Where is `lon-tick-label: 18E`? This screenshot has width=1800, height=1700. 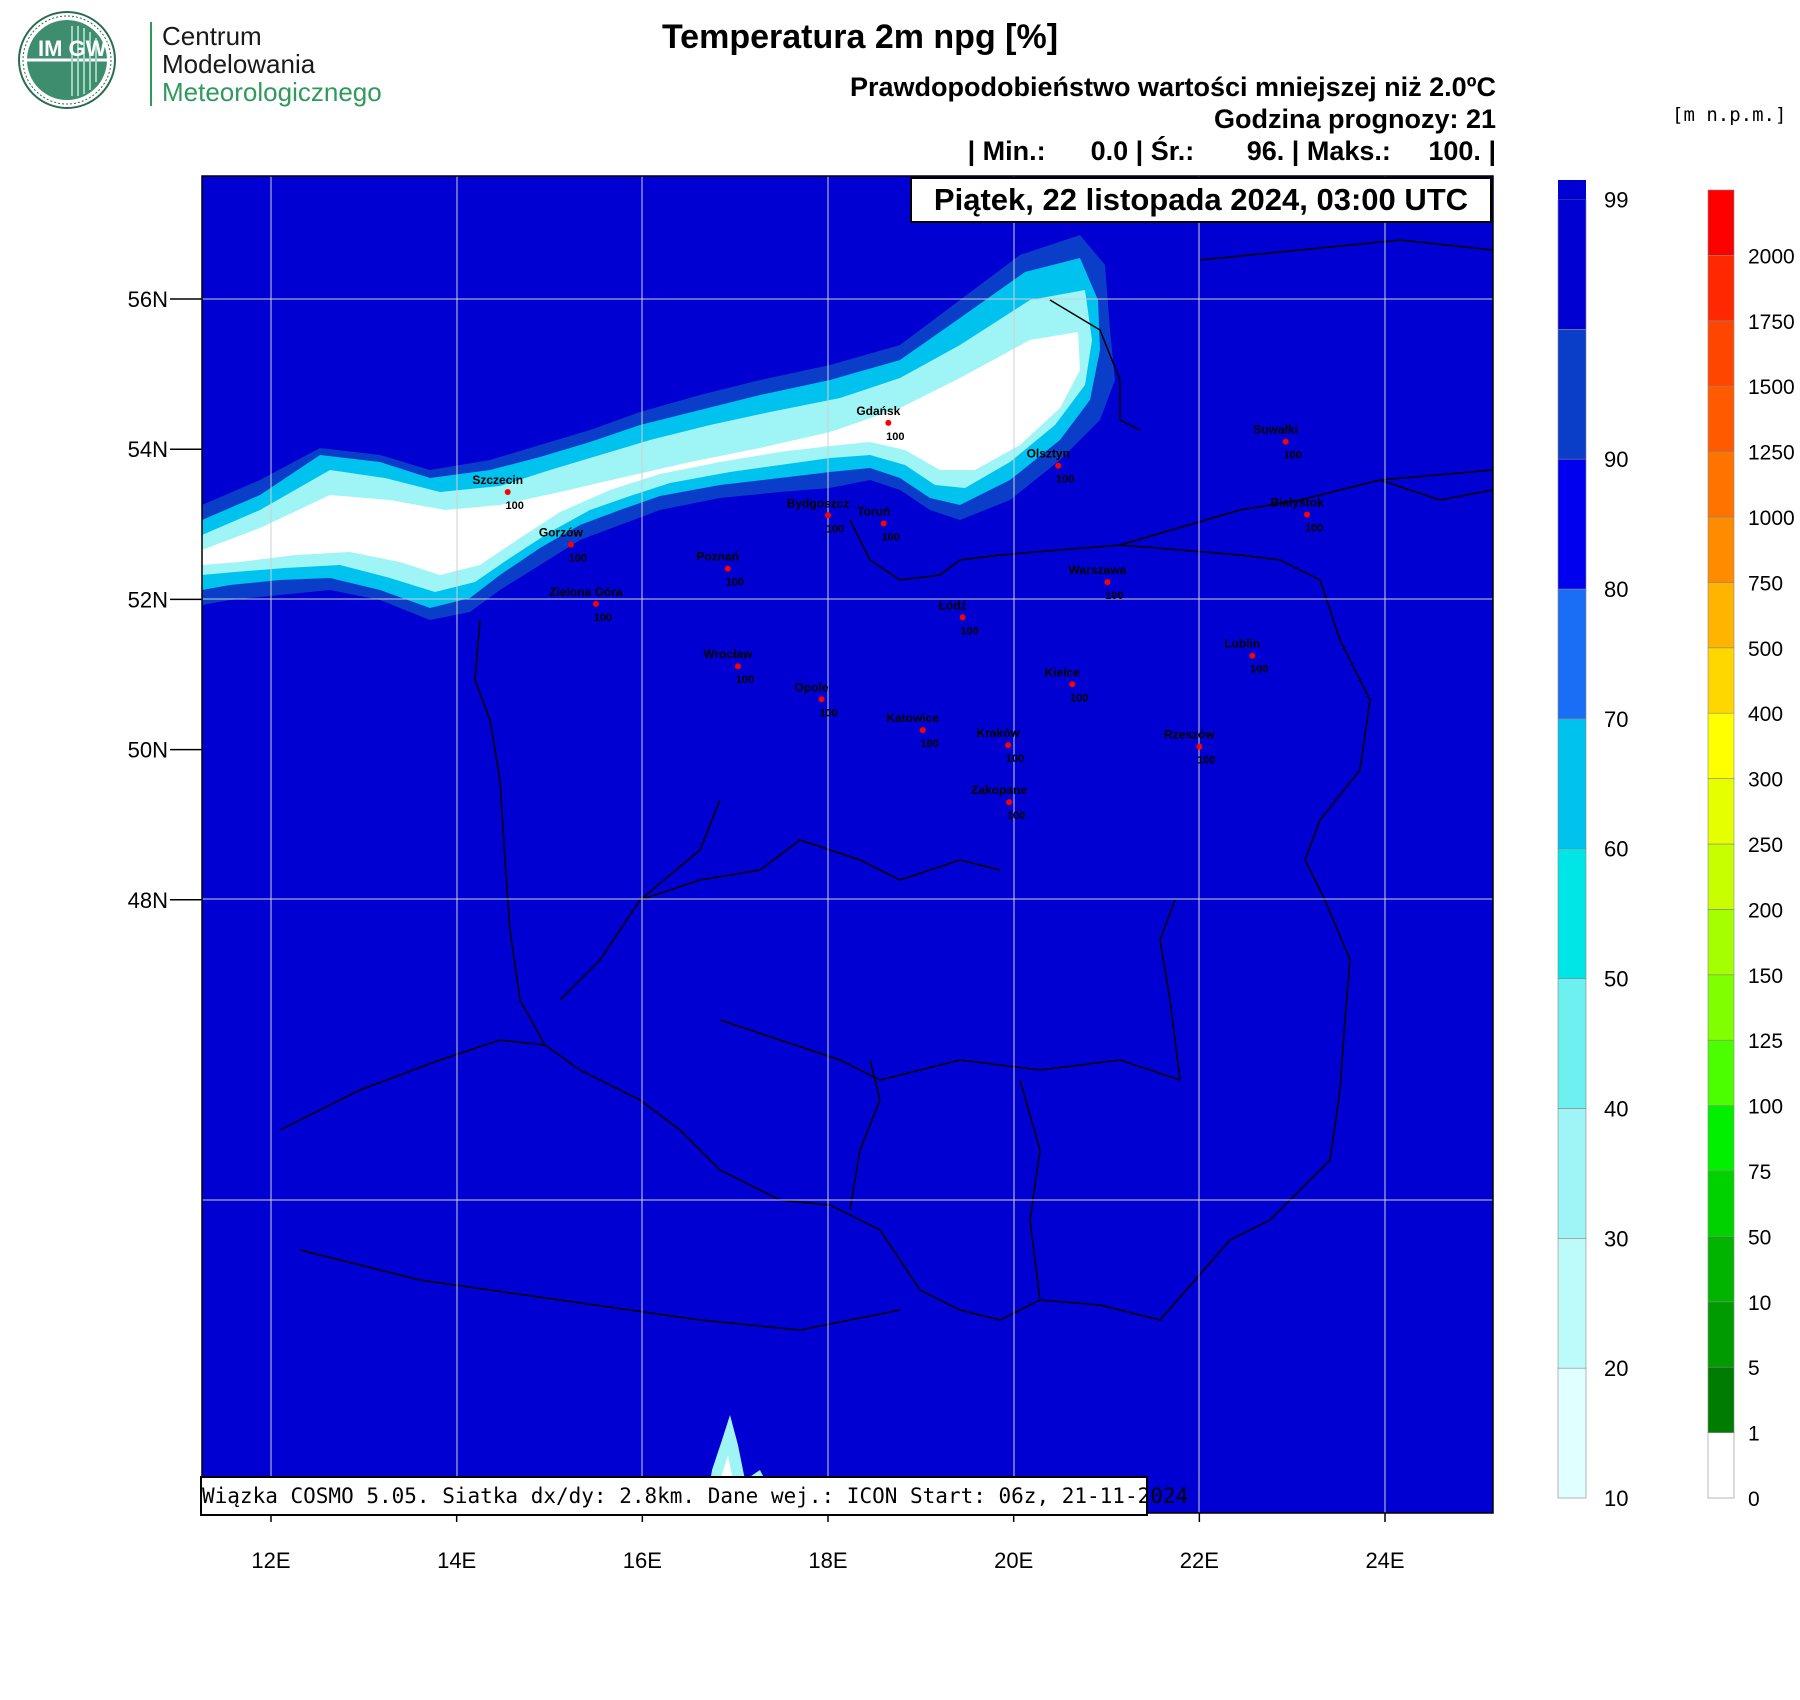
lon-tick-label: 18E is located at coordinates (827, 1560).